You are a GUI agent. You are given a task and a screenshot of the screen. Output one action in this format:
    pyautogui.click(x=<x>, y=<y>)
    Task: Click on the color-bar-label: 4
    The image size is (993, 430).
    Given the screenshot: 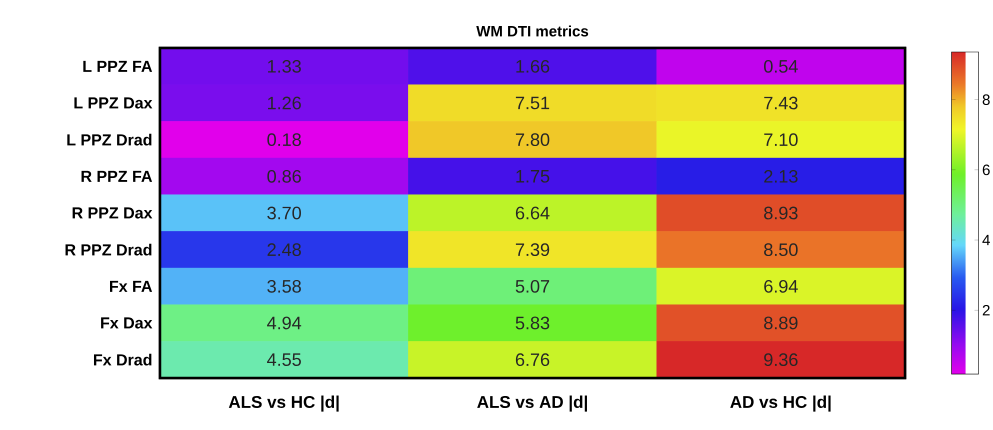 What is the action you would take?
    pyautogui.click(x=986, y=240)
    